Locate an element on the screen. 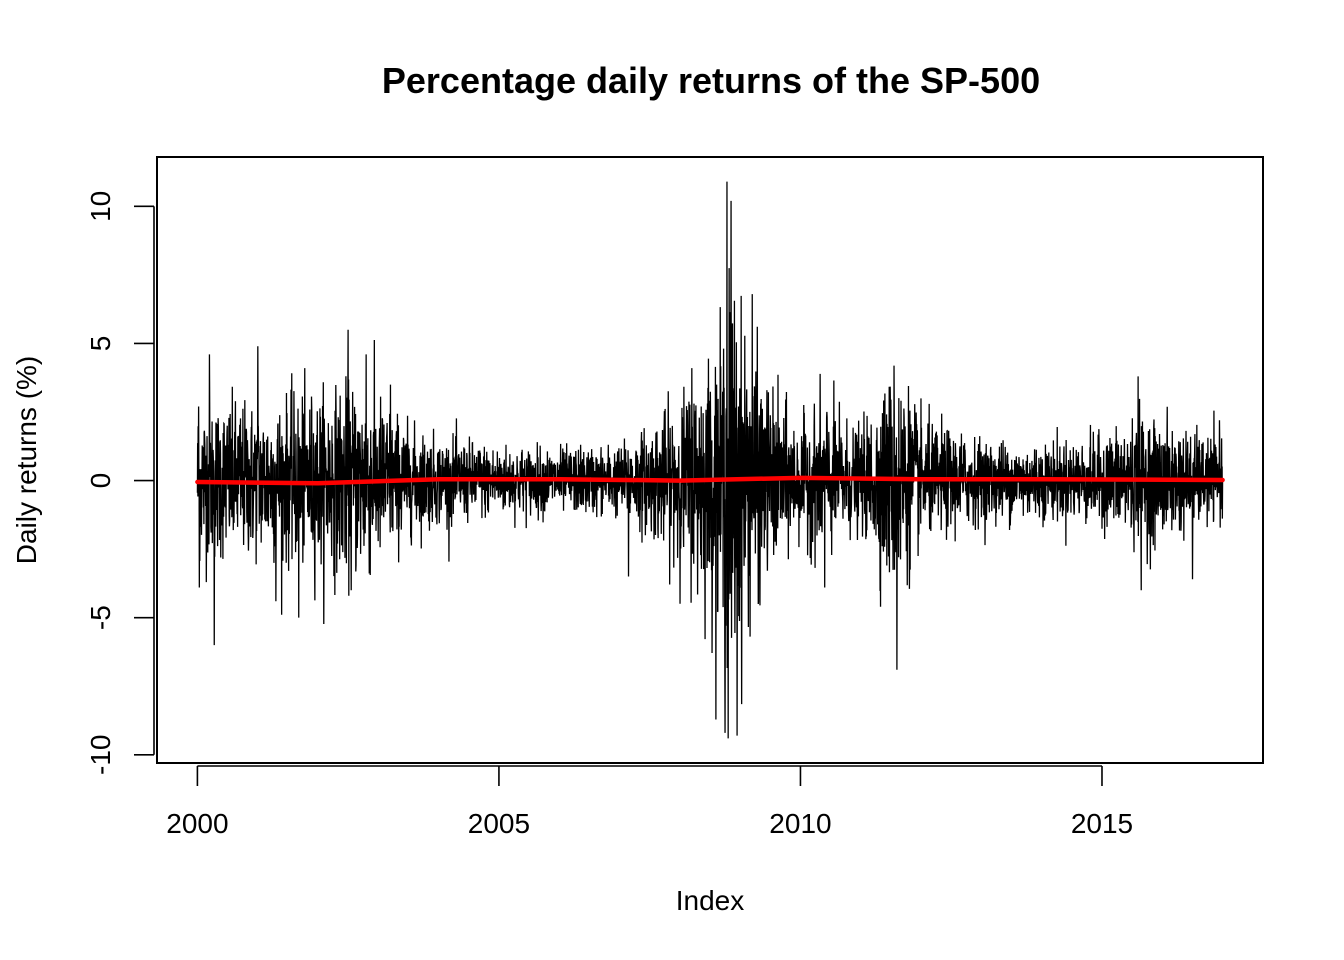  x-tick-label: 2015 is located at coordinates (1102, 823).